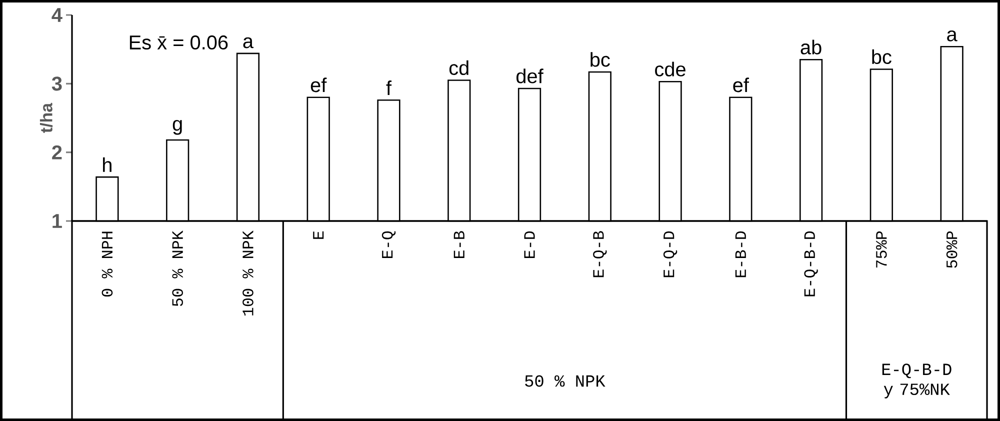 The height and width of the screenshot is (421, 1000). I want to click on x-tick-label: E-Q-B, so click(600, 254).